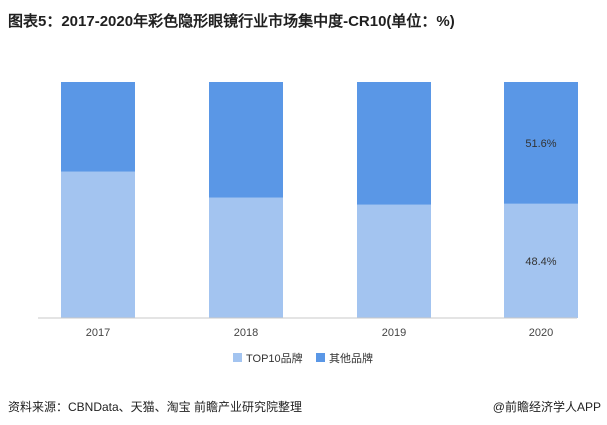  I want to click on x-tick-label: 2019, so click(394, 333).